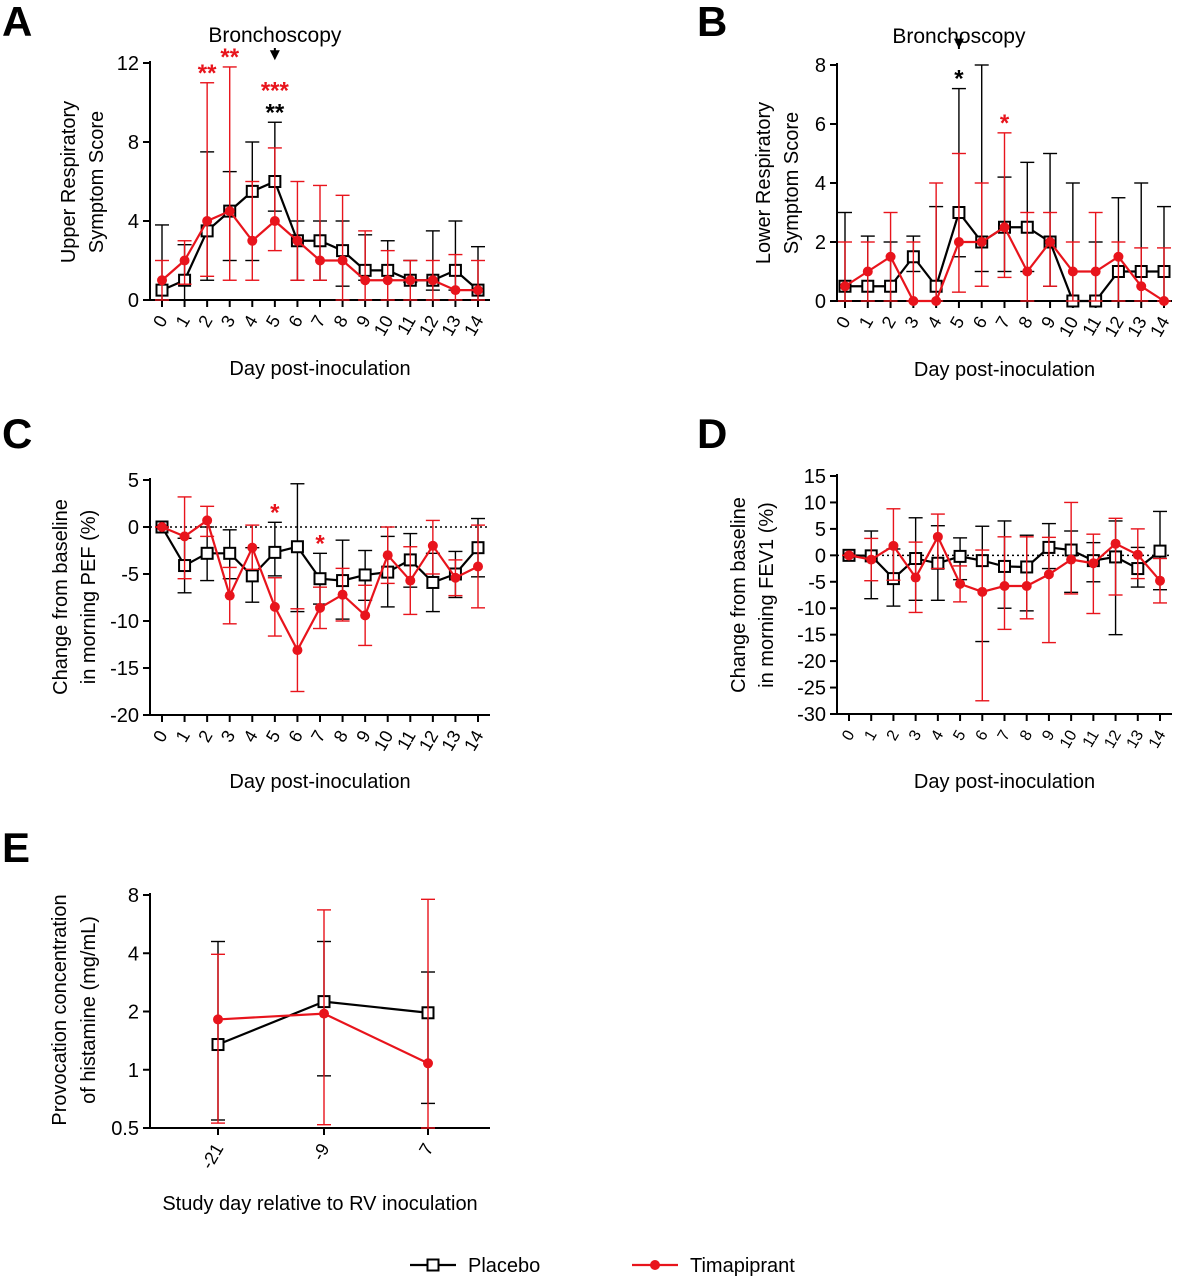 The height and width of the screenshot is (1280, 1187). I want to click on y-tick-label: 12, so click(128, 64).